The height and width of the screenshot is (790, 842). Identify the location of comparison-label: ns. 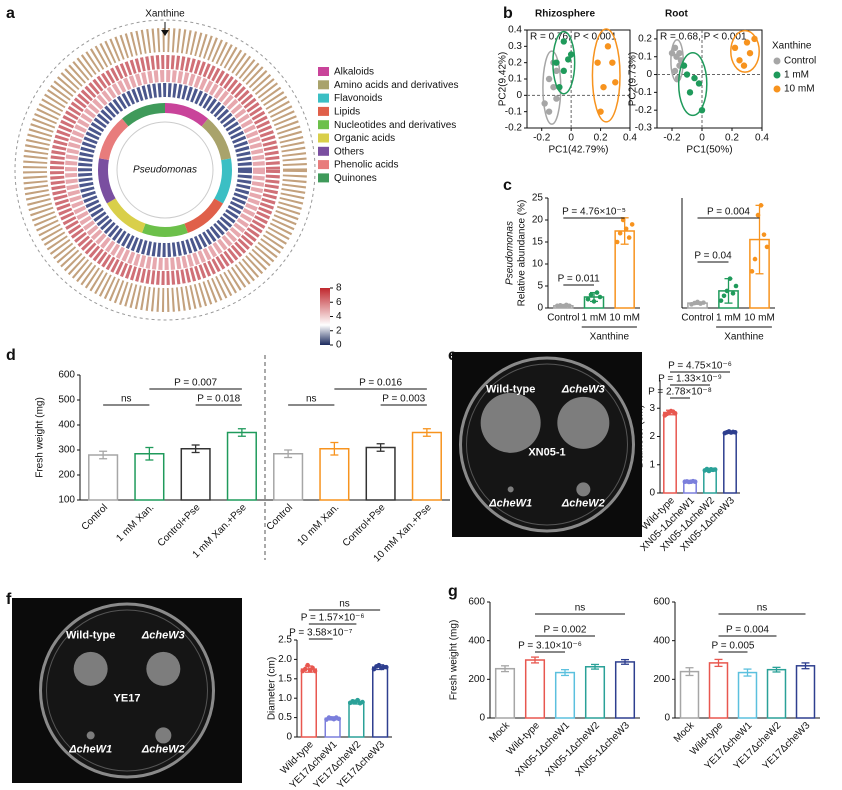
(762, 608).